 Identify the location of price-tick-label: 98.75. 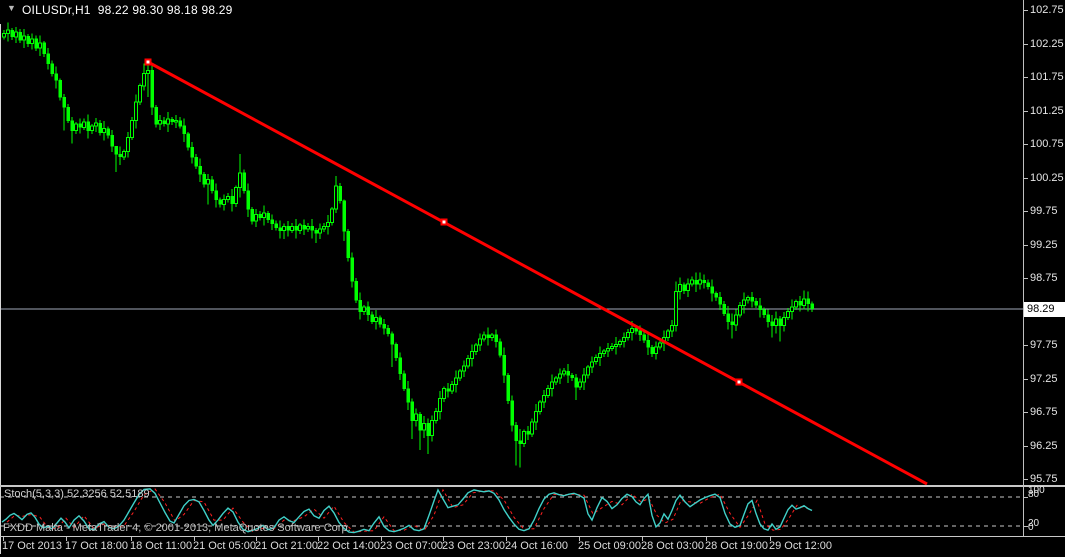
(1044, 278).